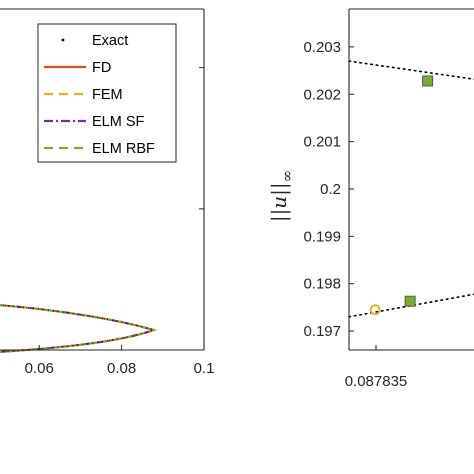  What do you see at coordinates (401, 195) in the screenshot?
I see `right-markers` at bounding box center [401, 195].